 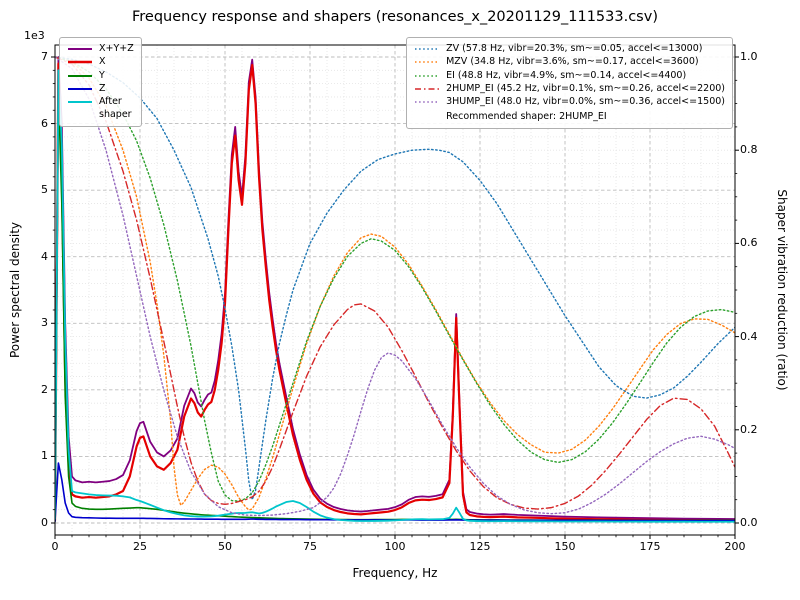 I want to click on y-tick-label-right: 0.4, so click(x=749, y=336).